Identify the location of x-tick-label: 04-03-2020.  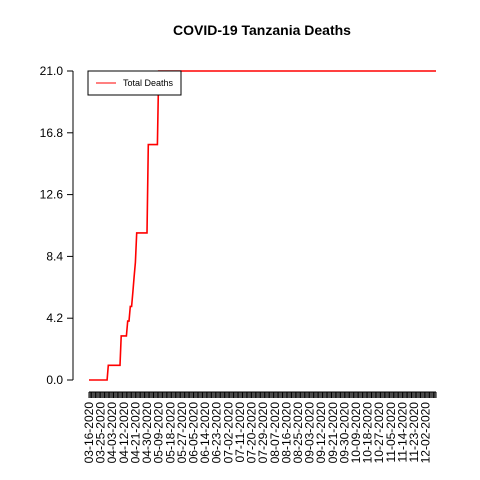
(112, 433).